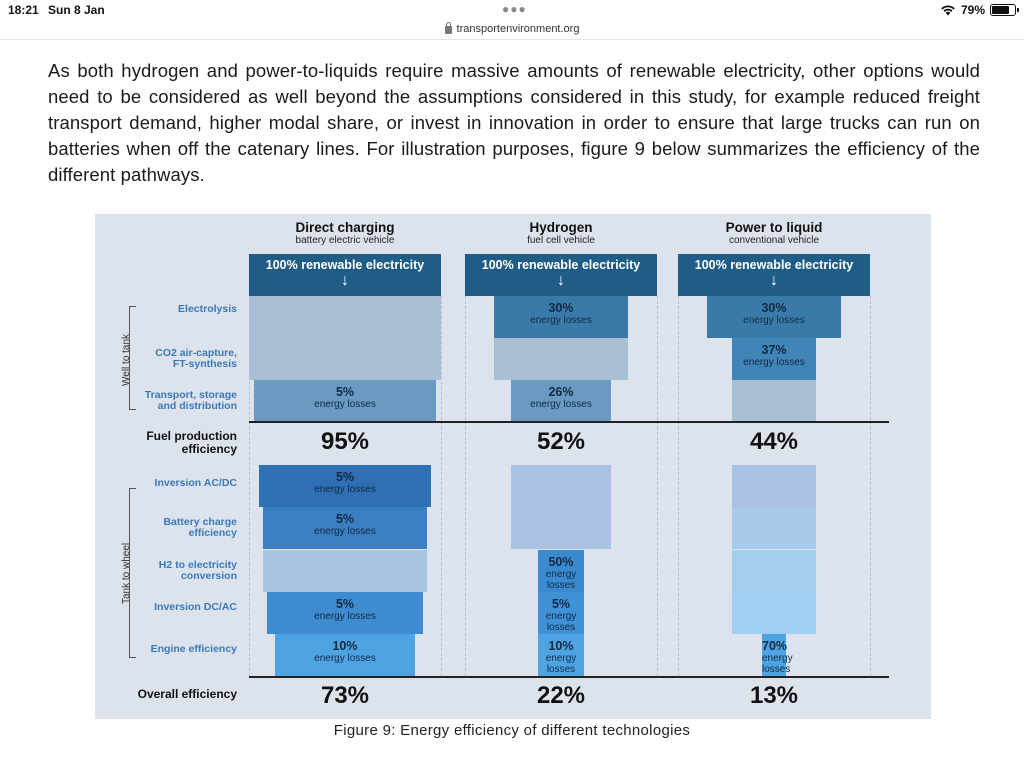 This screenshot has height=768, width=1024. I want to click on column-heading-0: Direct charging battery electric vehicle, so click(345, 233).